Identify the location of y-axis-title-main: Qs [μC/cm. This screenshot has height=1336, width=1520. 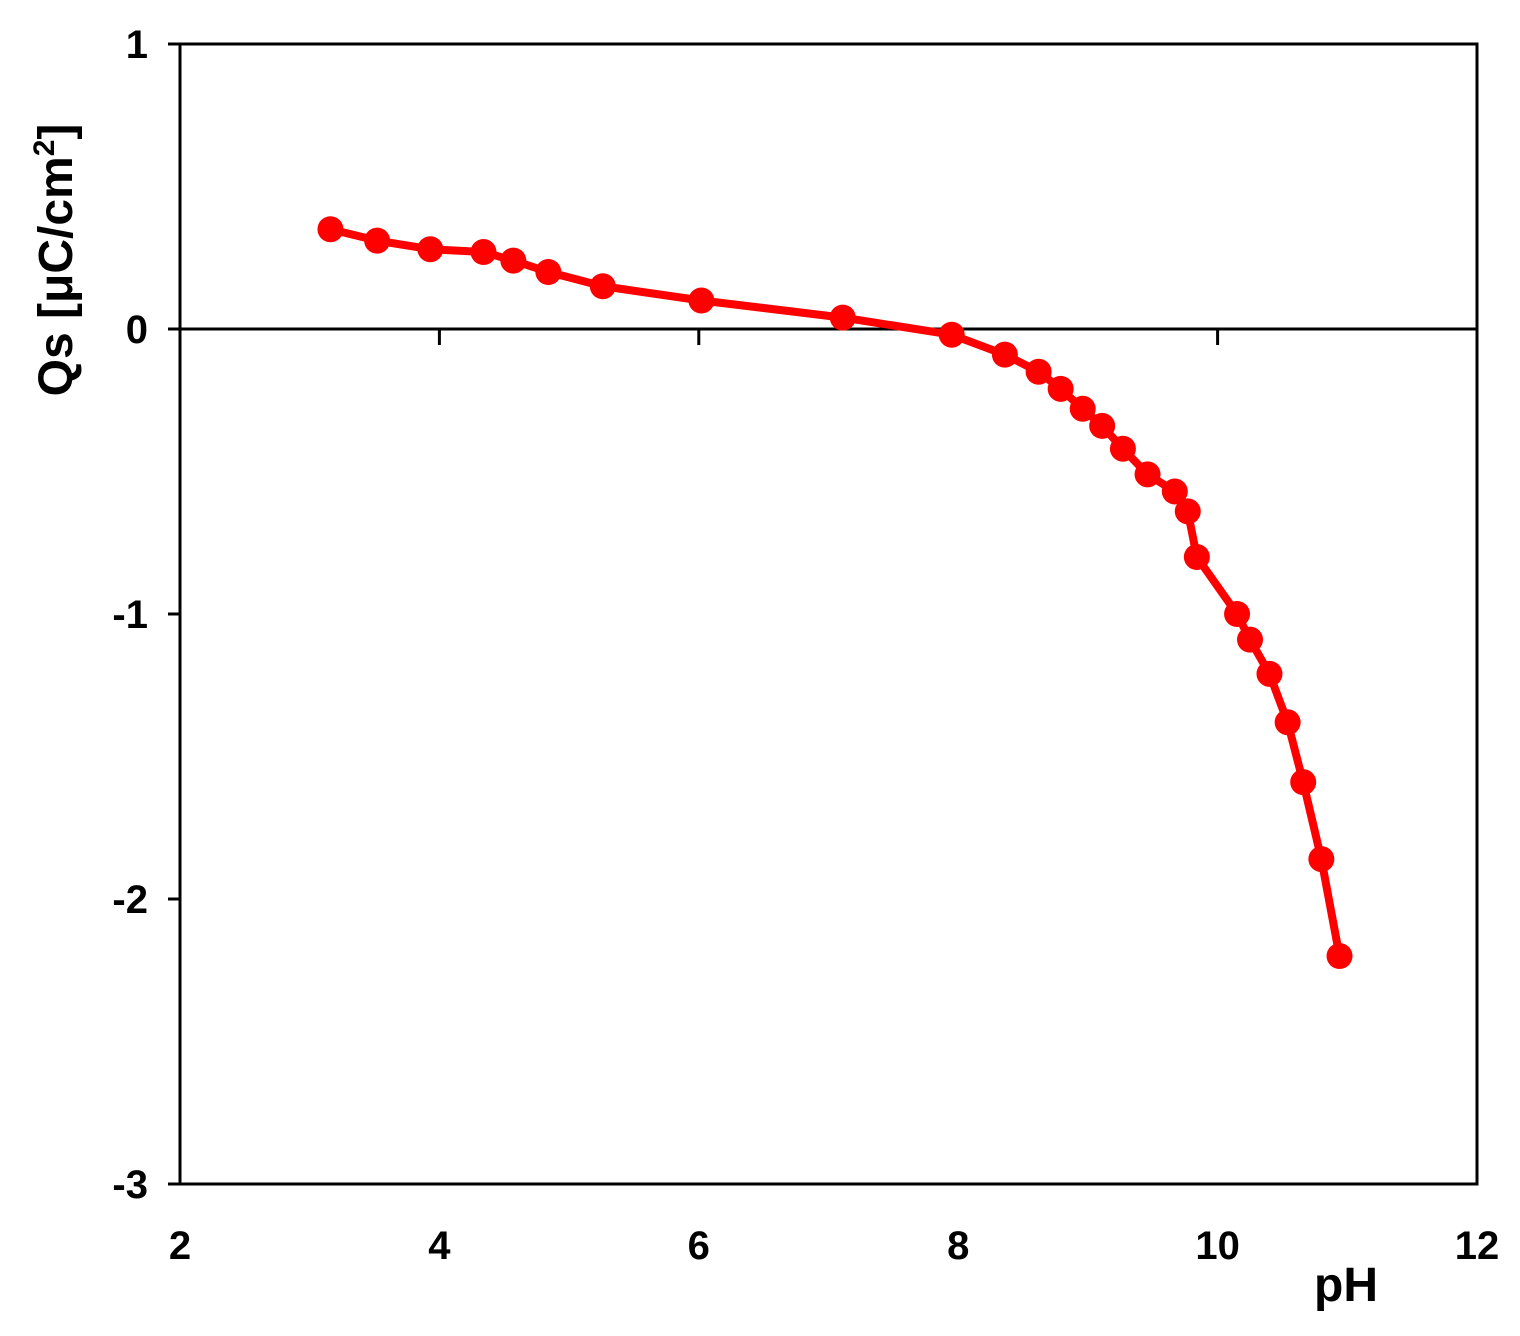
(56, 276).